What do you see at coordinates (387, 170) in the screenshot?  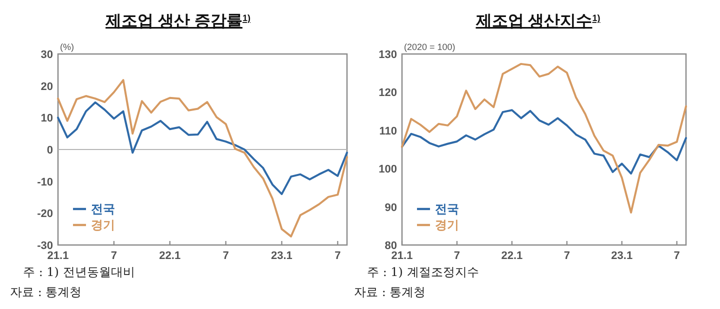 I see `y-tick-label: 100` at bounding box center [387, 170].